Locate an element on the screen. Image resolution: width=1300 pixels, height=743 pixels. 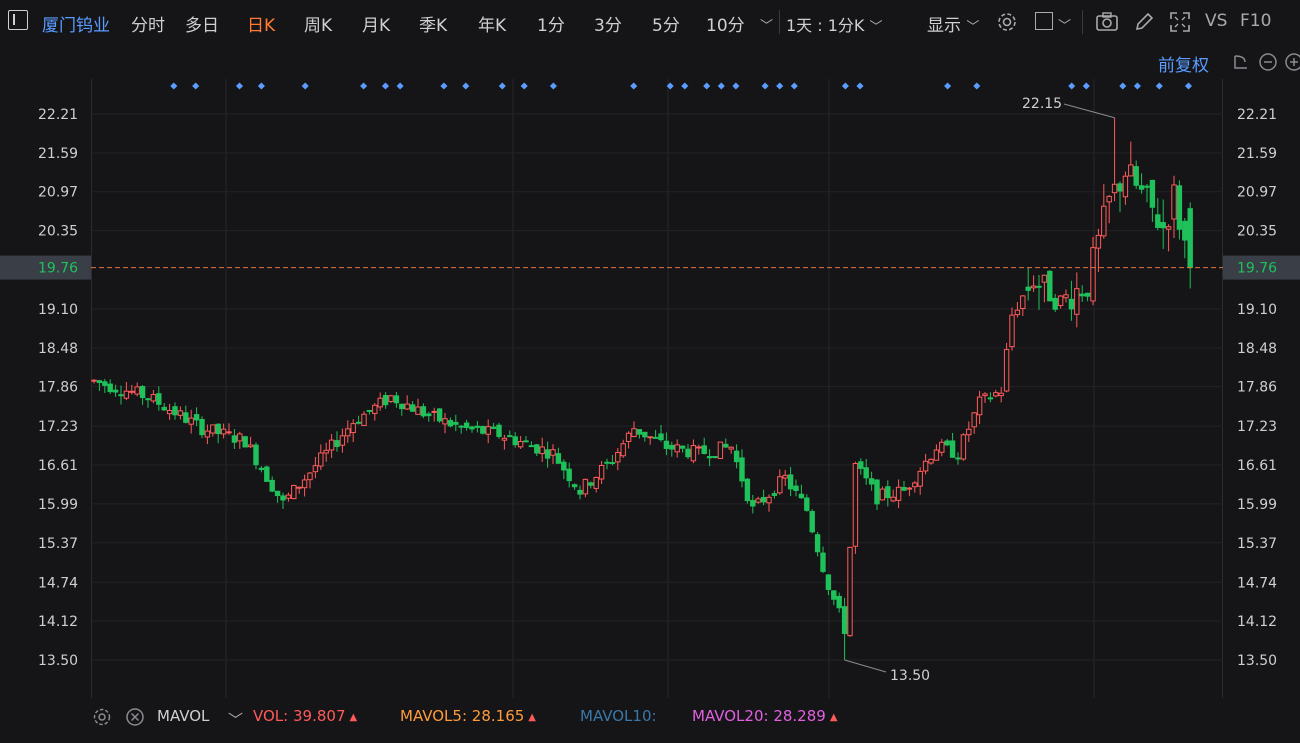
stock-name: 厦门钨业 is located at coordinates (76, 26).